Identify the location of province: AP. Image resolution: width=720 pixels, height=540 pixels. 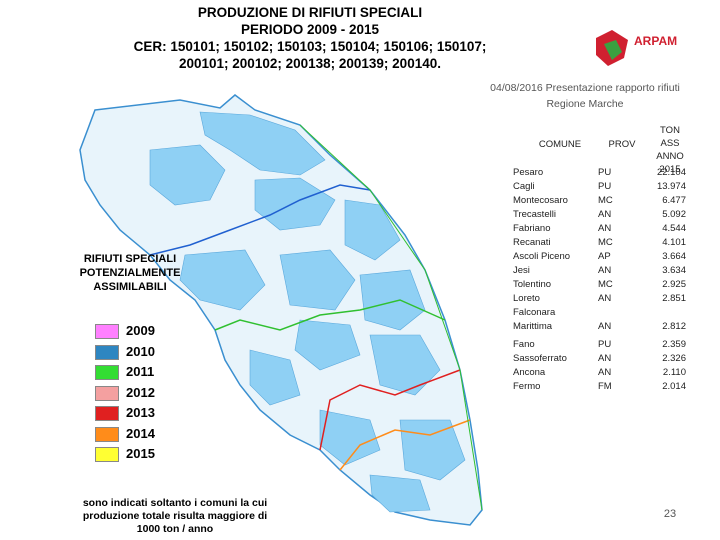
(604, 256).